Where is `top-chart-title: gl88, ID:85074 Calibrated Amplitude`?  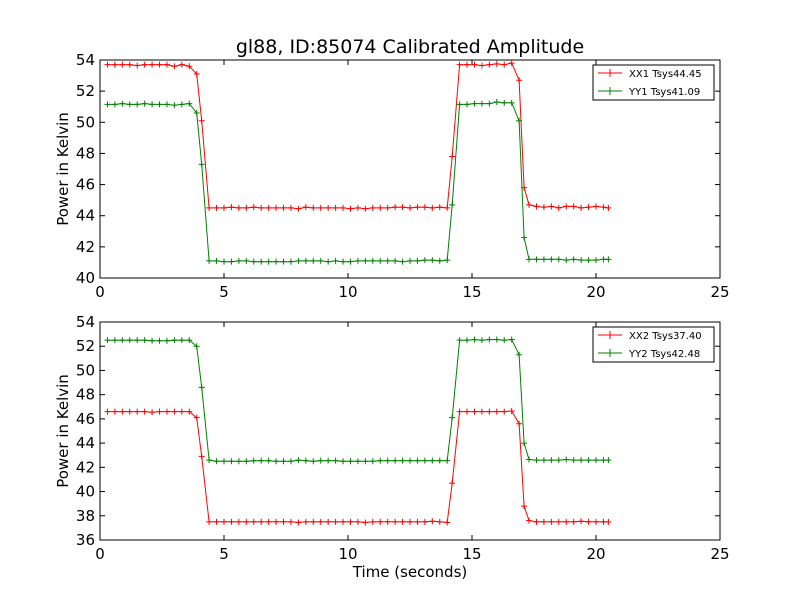
top-chart-title: gl88, ID:85074 Calibrated Amplitude is located at coordinates (410, 47).